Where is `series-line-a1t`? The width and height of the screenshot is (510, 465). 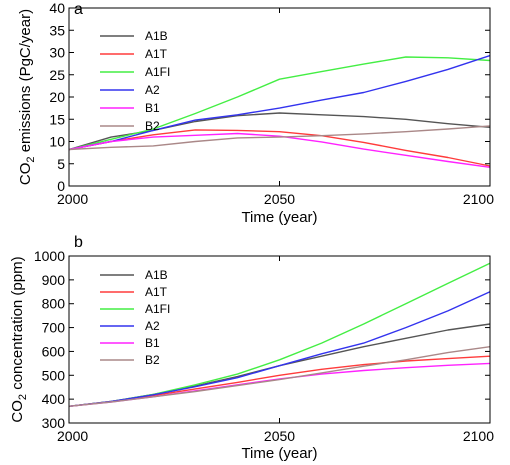
series-line-a1t is located at coordinates (279, 148).